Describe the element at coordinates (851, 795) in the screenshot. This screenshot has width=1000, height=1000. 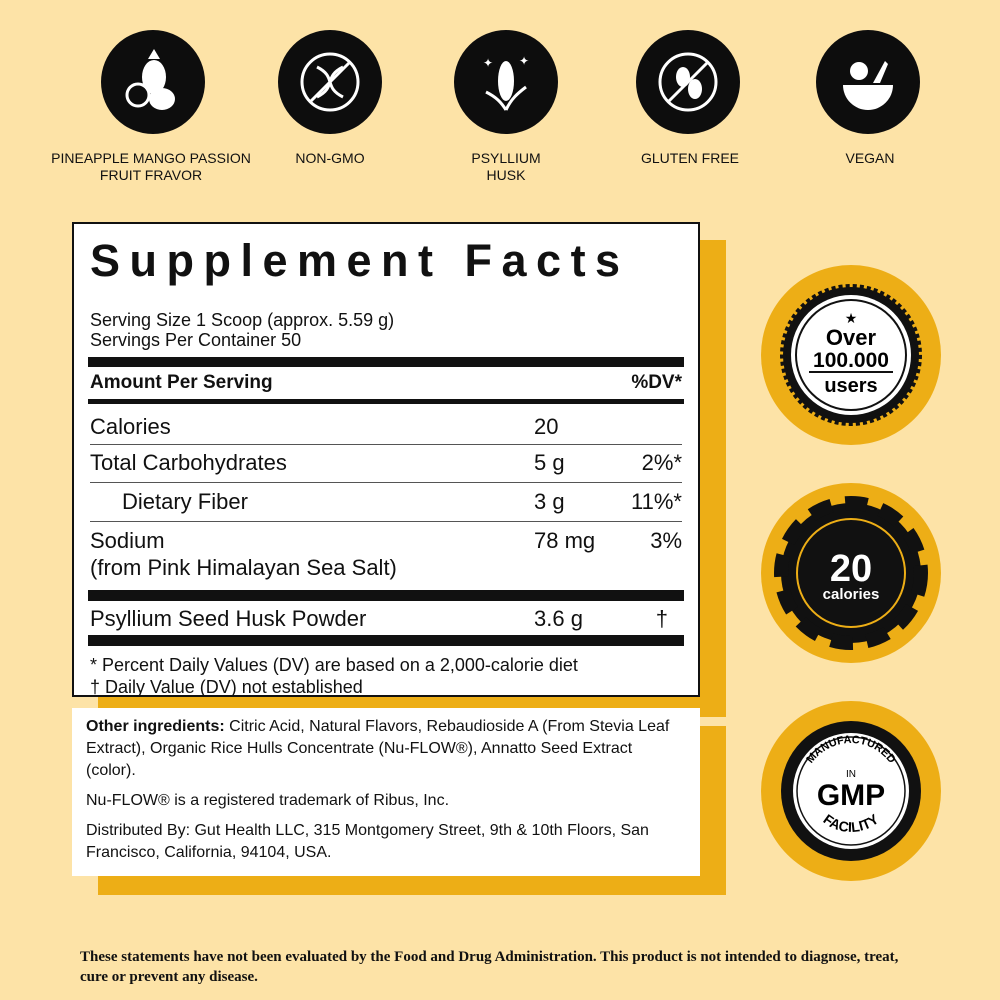
I see `badge-text: GMP` at that location.